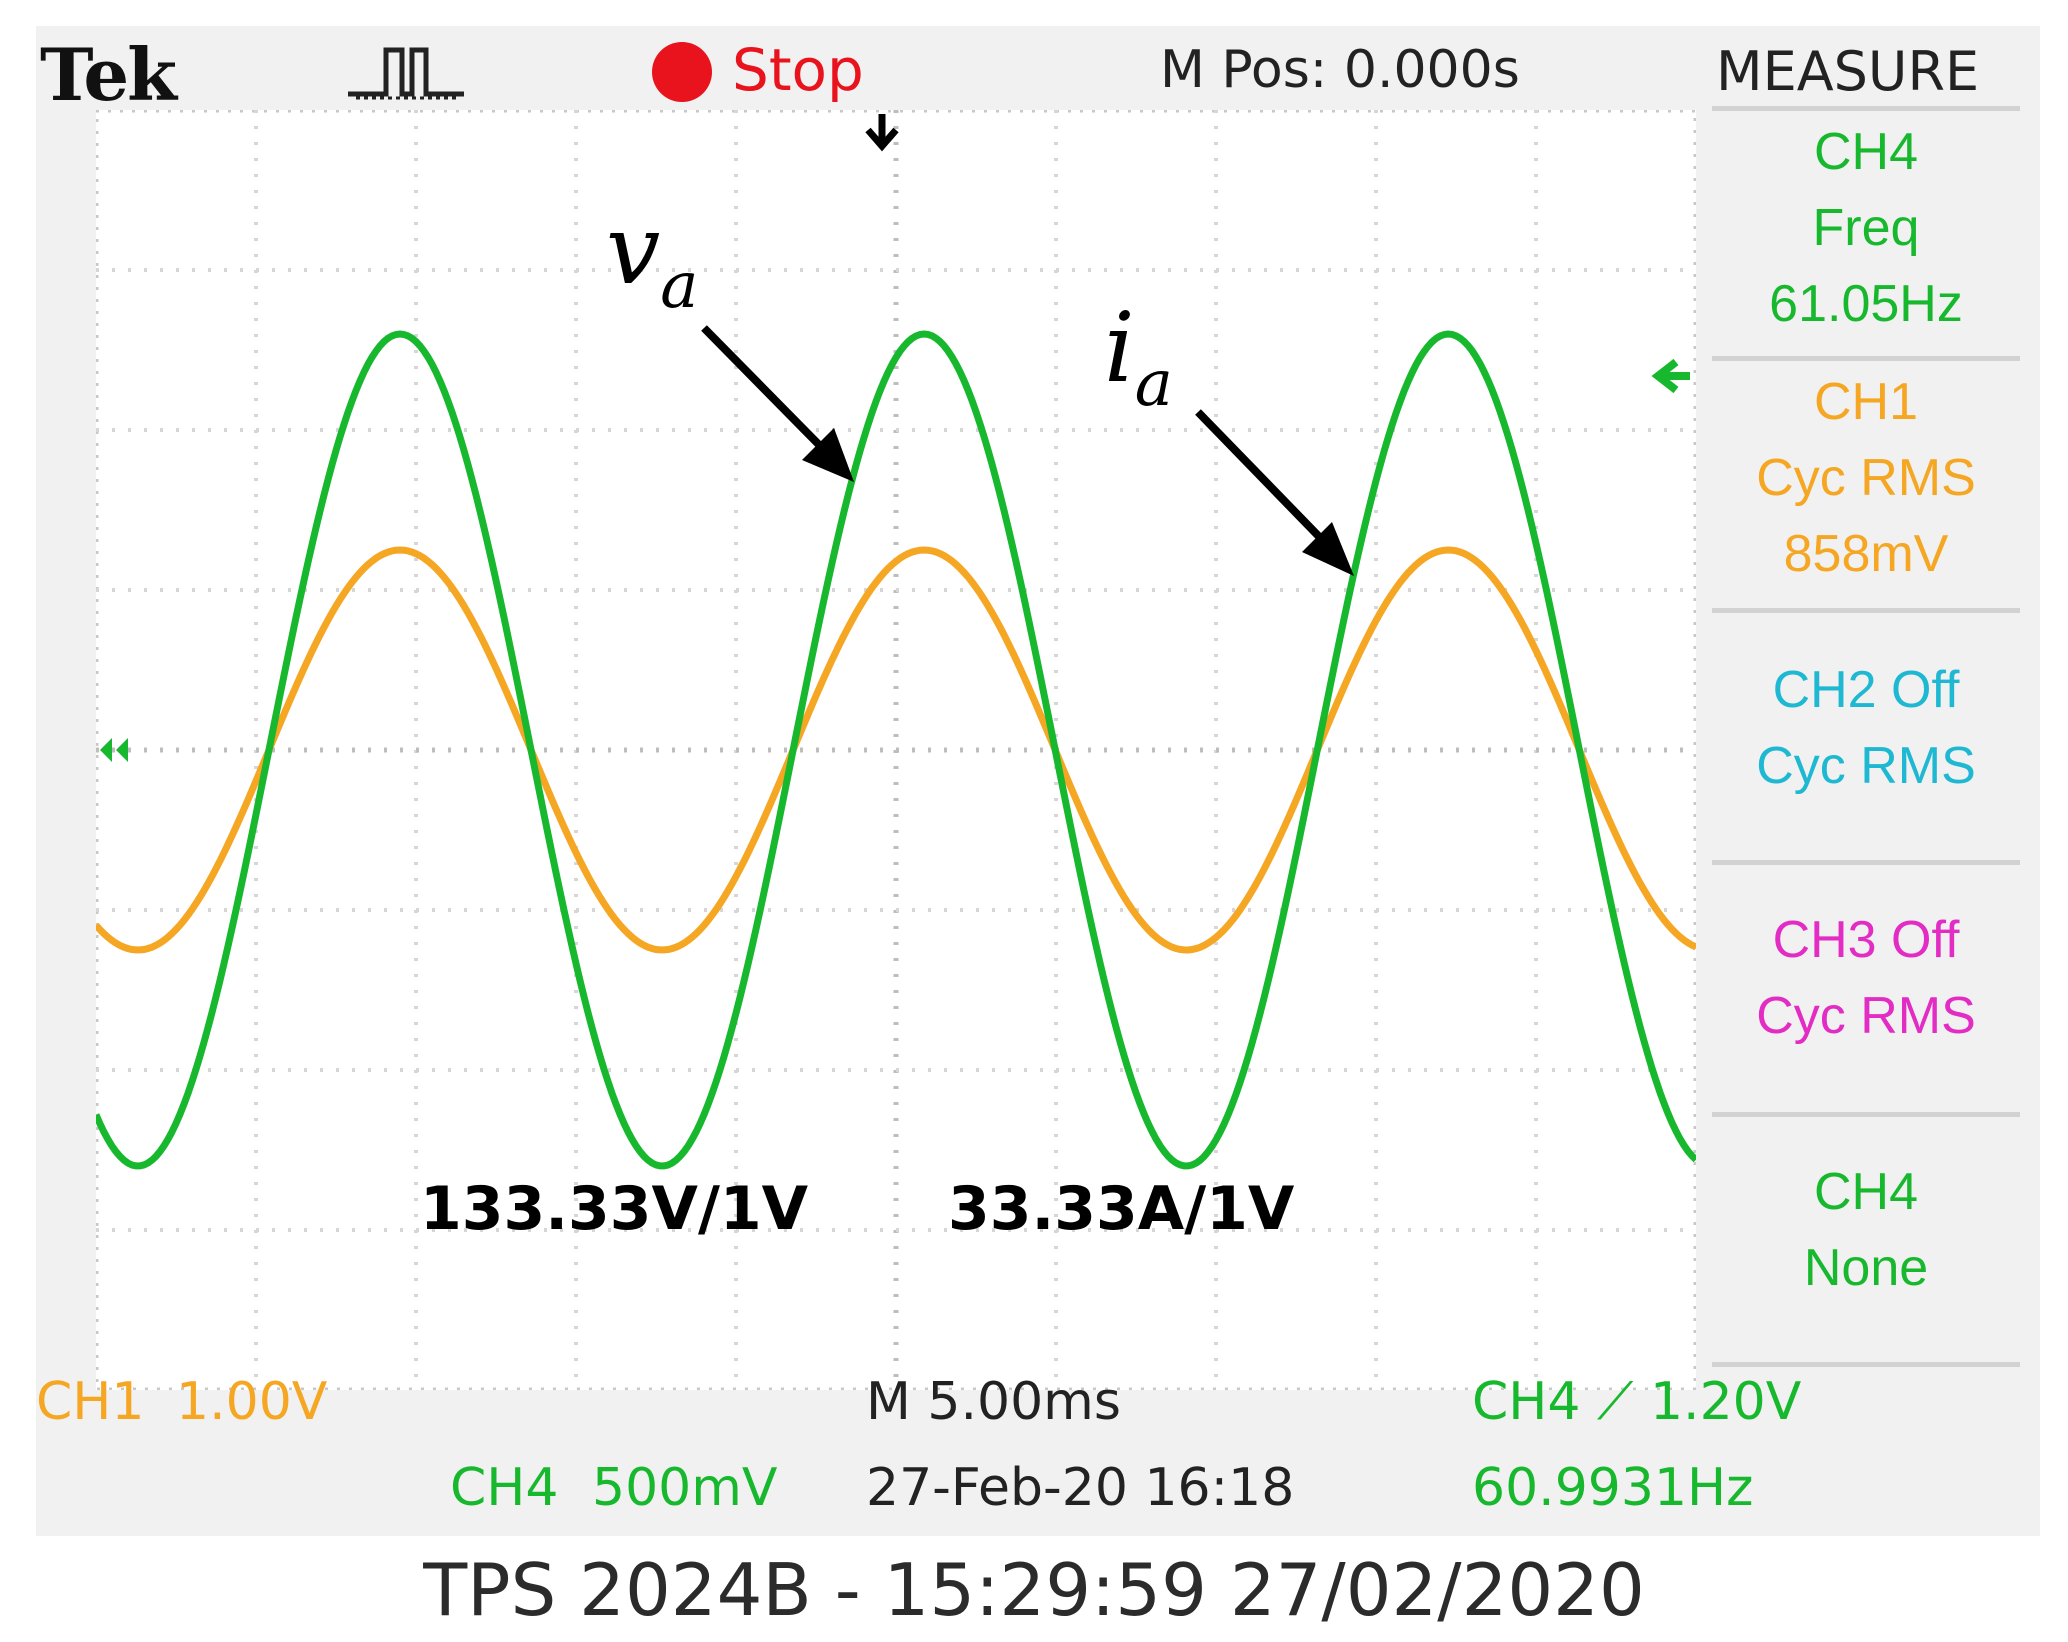 Image resolution: width=2068 pixels, height=1642 pixels. I want to click on measure-slot-5-type: None, so click(1866, 1268).